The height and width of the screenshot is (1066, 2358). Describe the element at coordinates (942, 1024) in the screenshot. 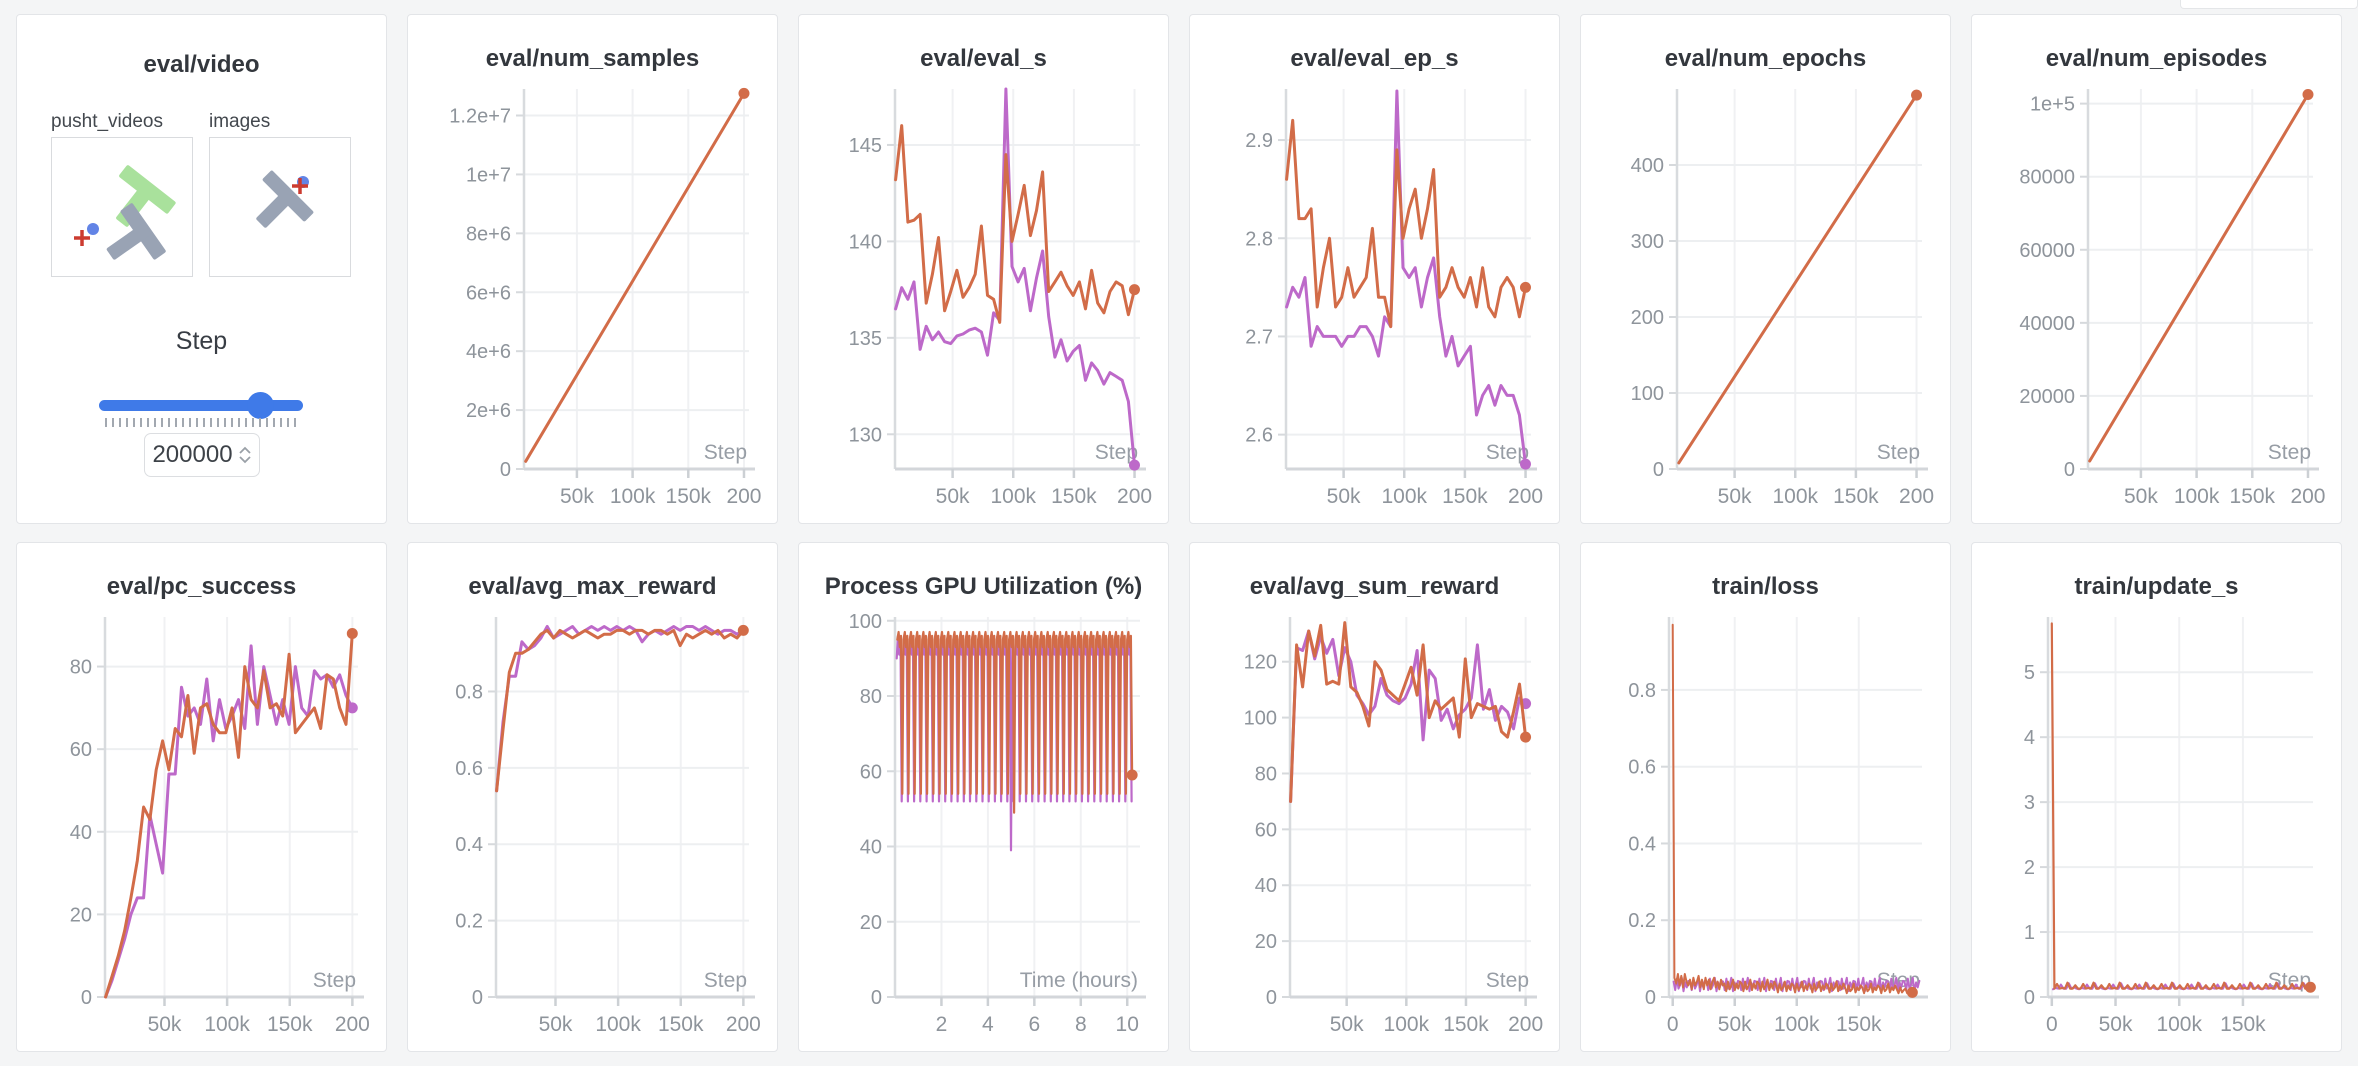

I see `svg-text: 2` at that location.